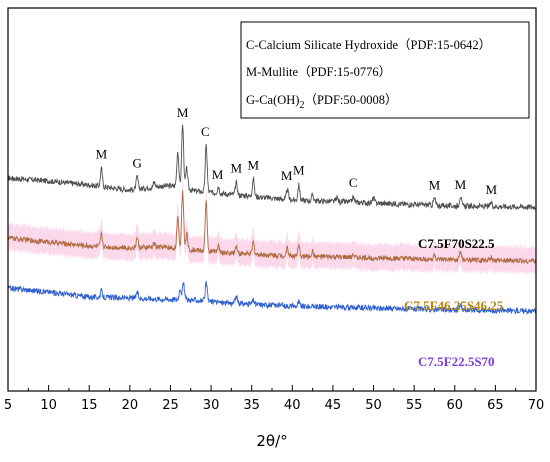 This screenshot has height=462, width=550. I want to click on x-tick-label-45: 45, so click(333, 405).